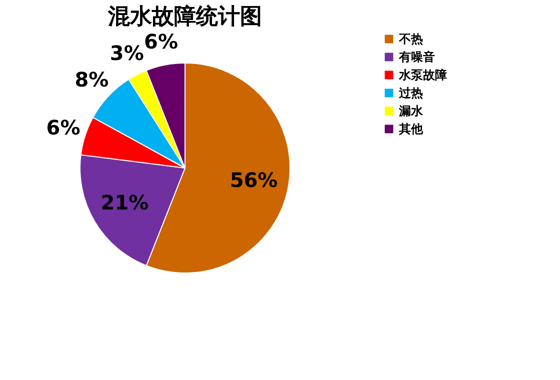  Describe the element at coordinates (410, 93) in the screenshot. I see `legend-label: 过热` at that location.